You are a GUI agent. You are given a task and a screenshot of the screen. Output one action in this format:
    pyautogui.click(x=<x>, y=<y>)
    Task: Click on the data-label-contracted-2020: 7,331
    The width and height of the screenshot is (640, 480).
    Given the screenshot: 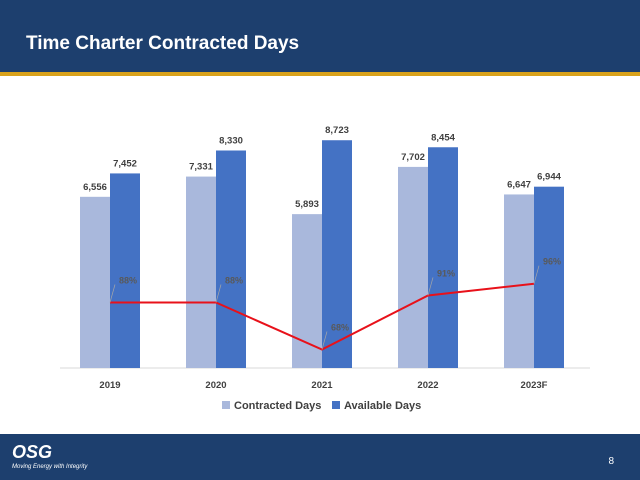 What is the action you would take?
    pyautogui.click(x=201, y=167)
    